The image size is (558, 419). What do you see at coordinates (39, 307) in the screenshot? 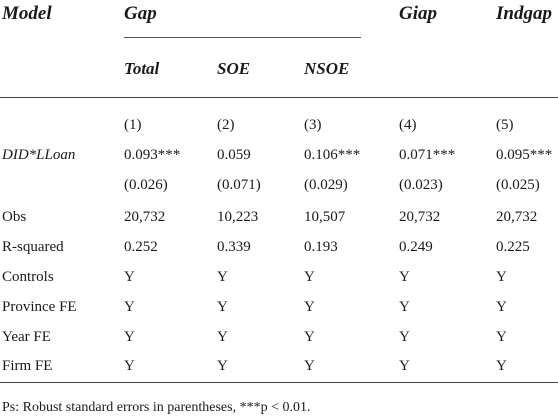
I see `row-label: Province FE` at bounding box center [39, 307].